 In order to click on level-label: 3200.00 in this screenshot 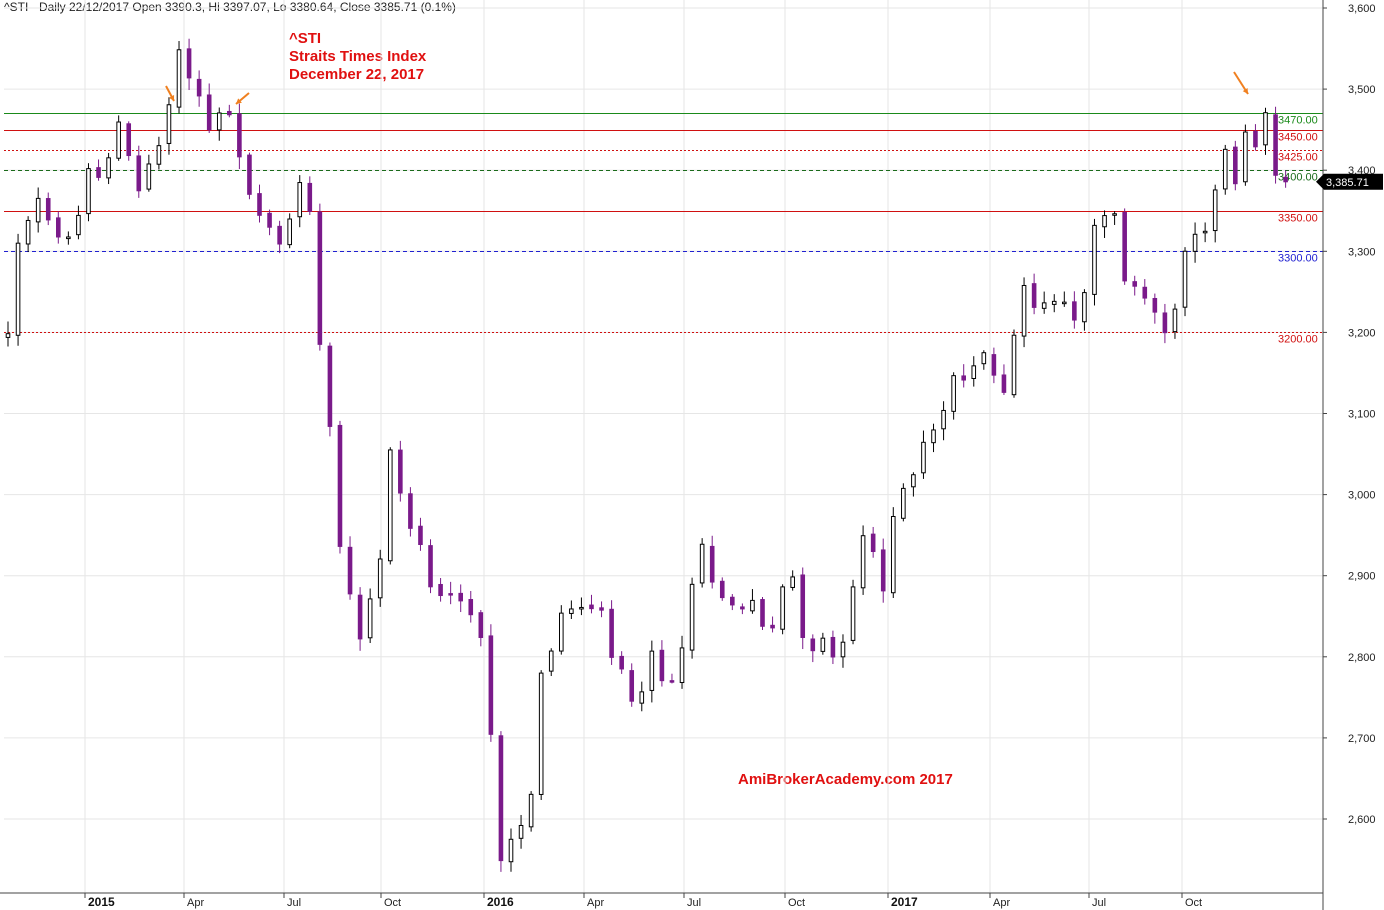, I will do `click(1298, 340)`.